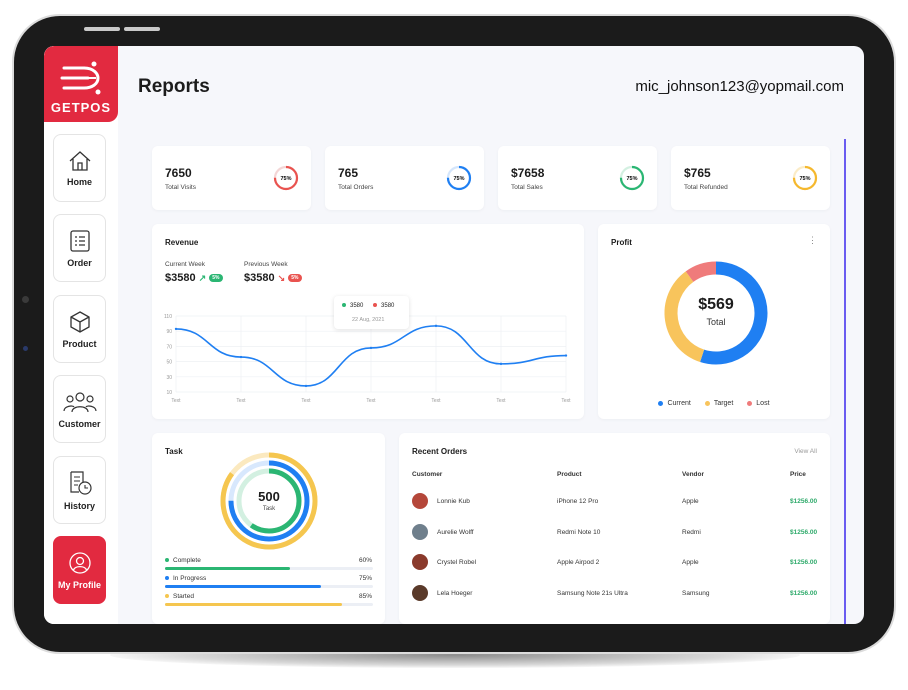  Describe the element at coordinates (614, 501) in the screenshot. I see `table-row: Lonnie Kub iPhone 12 Pro Apple $1256.00` at that location.